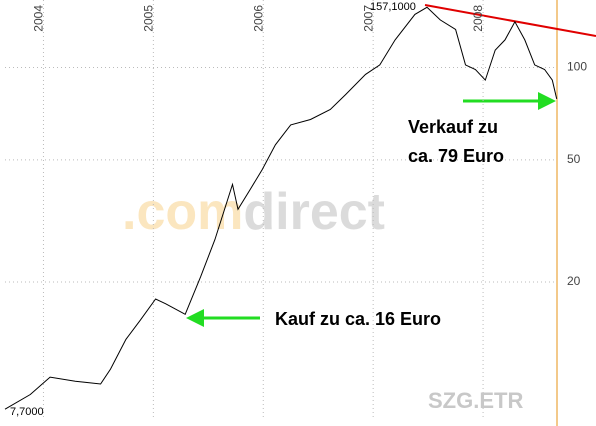 The height and width of the screenshot is (426, 596). What do you see at coordinates (453, 127) in the screenshot?
I see `annotation: Verkauf zu` at bounding box center [453, 127].